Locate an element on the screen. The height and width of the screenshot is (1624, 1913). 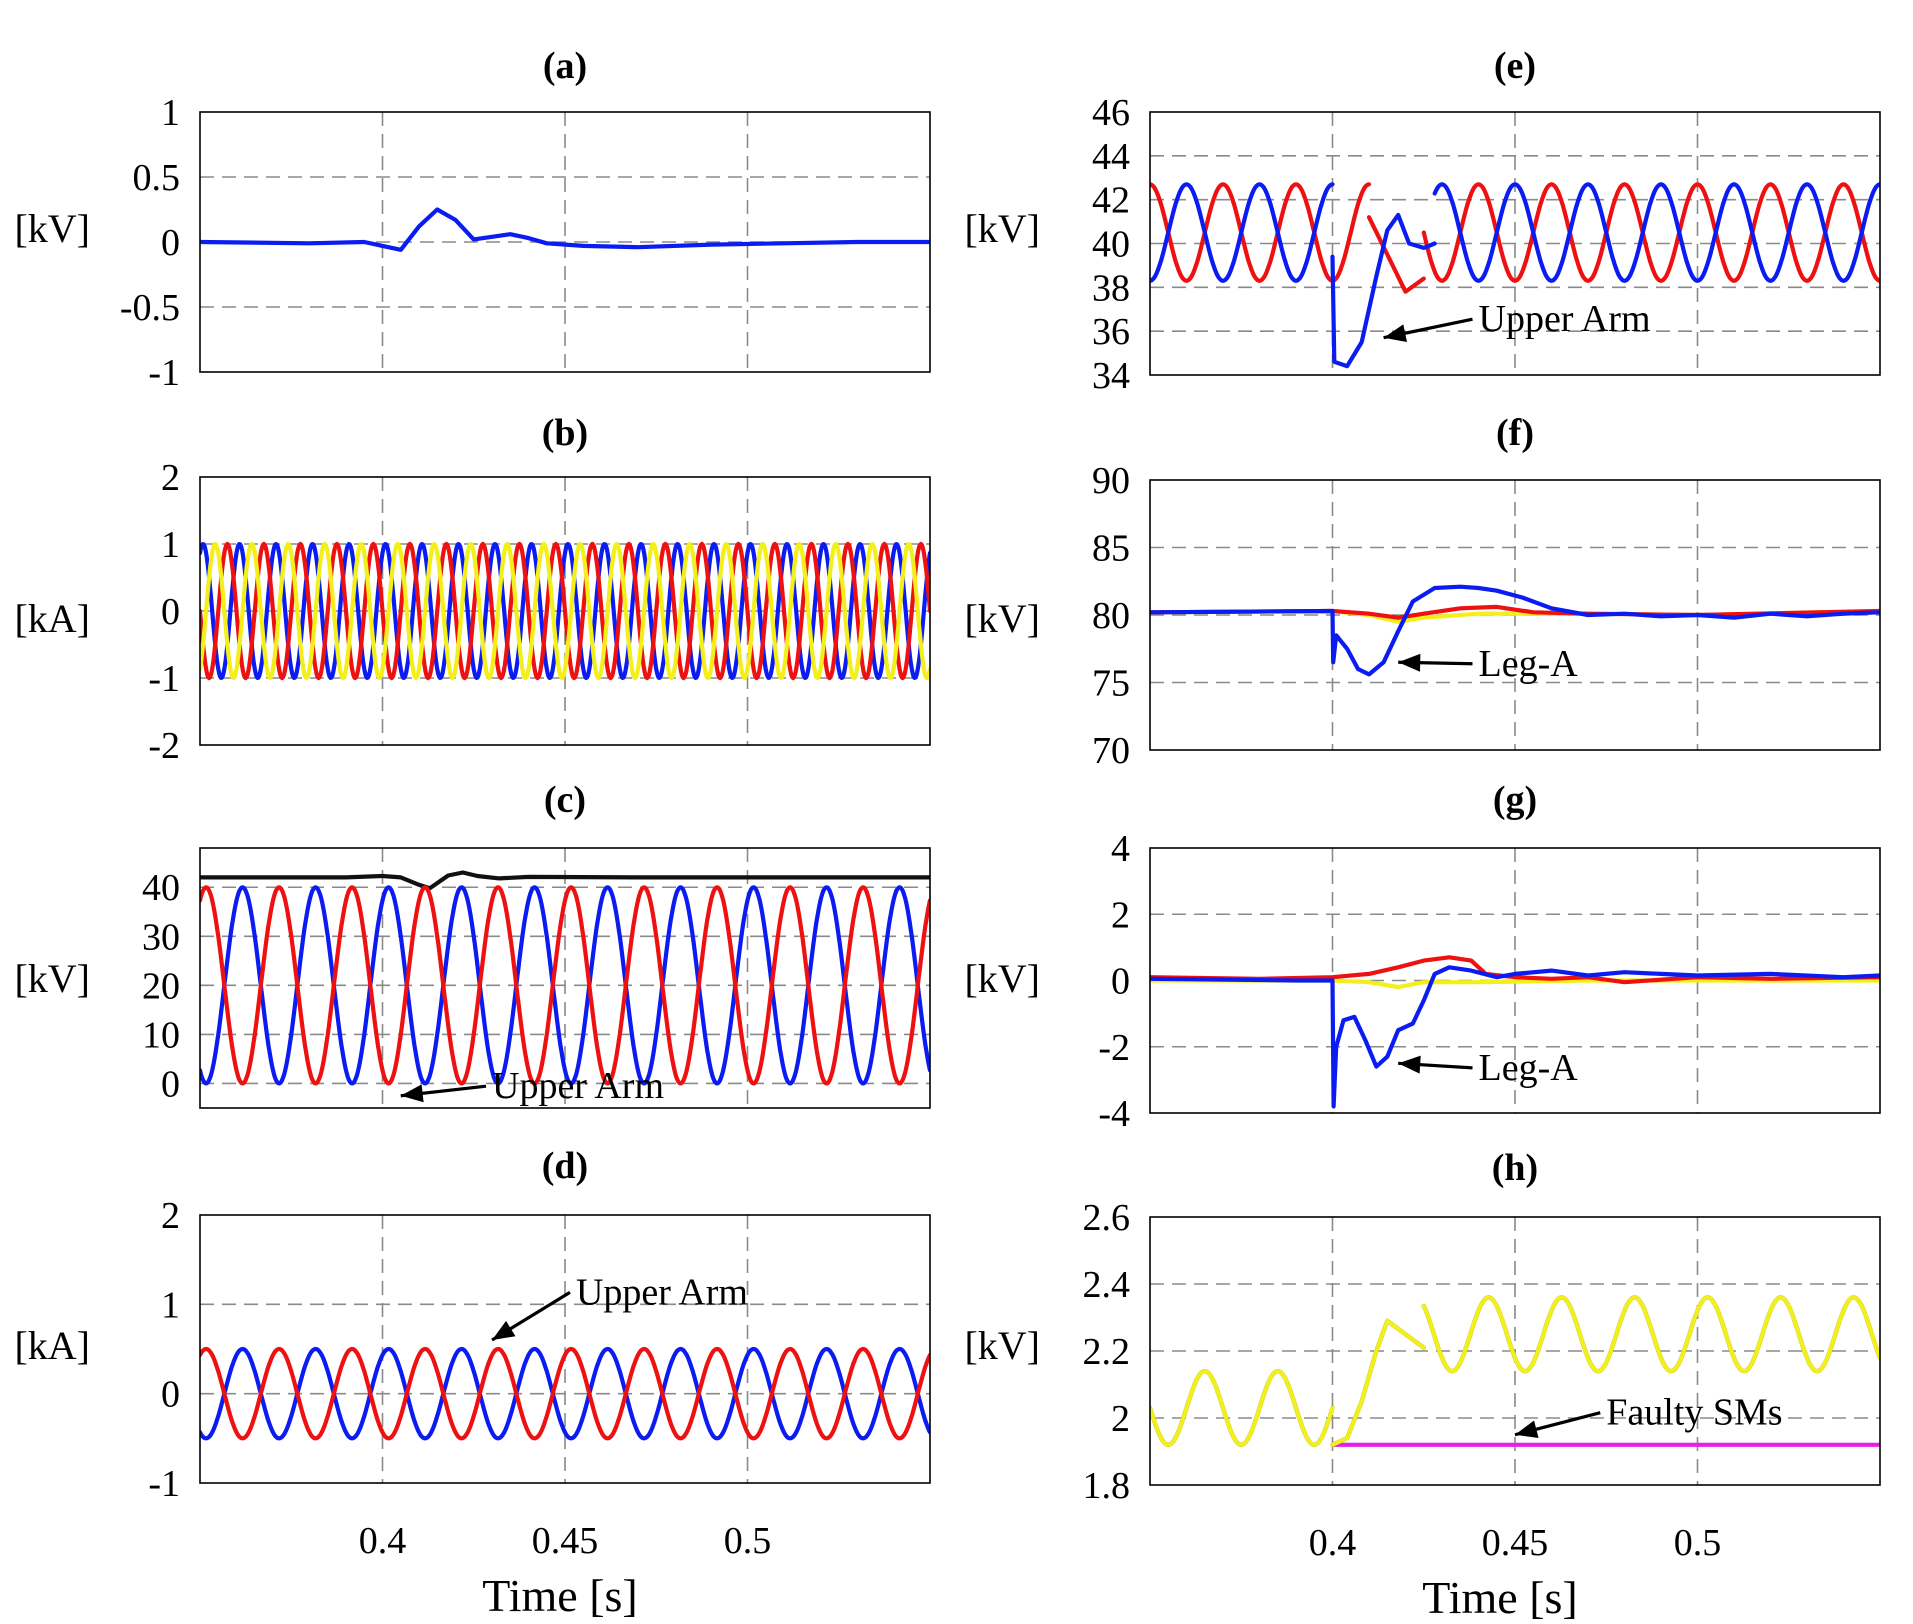
panel-title: (c) is located at coordinates (565, 800).